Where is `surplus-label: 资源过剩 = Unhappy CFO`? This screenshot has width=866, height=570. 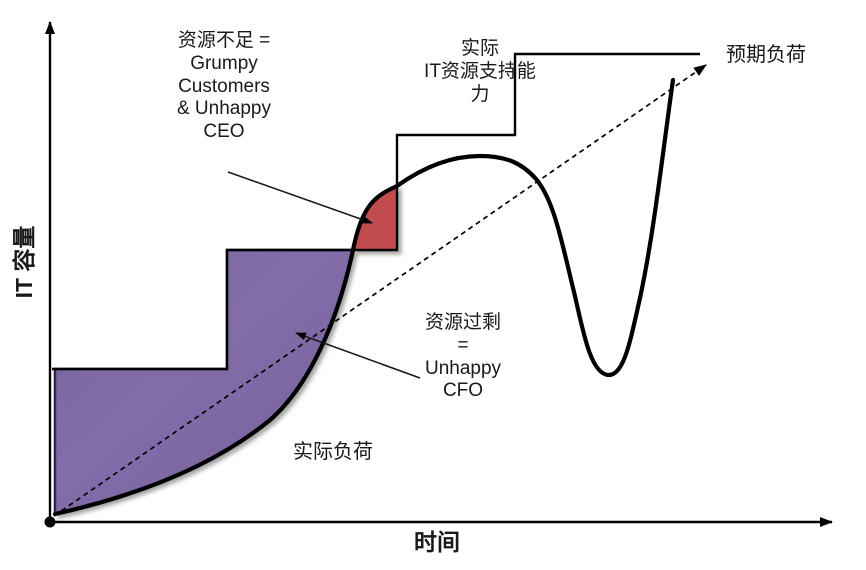
surplus-label: 资源过剩 = Unhappy CFO is located at coordinates (463, 357).